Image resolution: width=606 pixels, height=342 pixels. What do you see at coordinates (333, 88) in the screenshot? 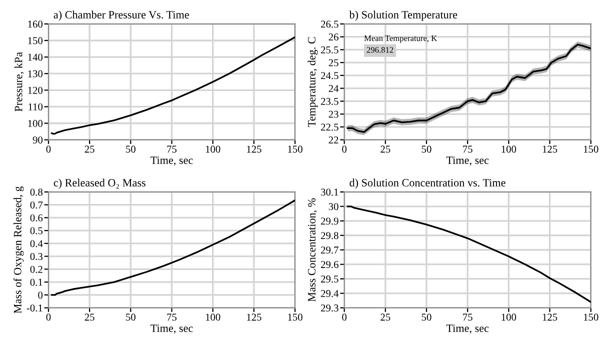
I see `y-tick-label: 24` at bounding box center [333, 88].